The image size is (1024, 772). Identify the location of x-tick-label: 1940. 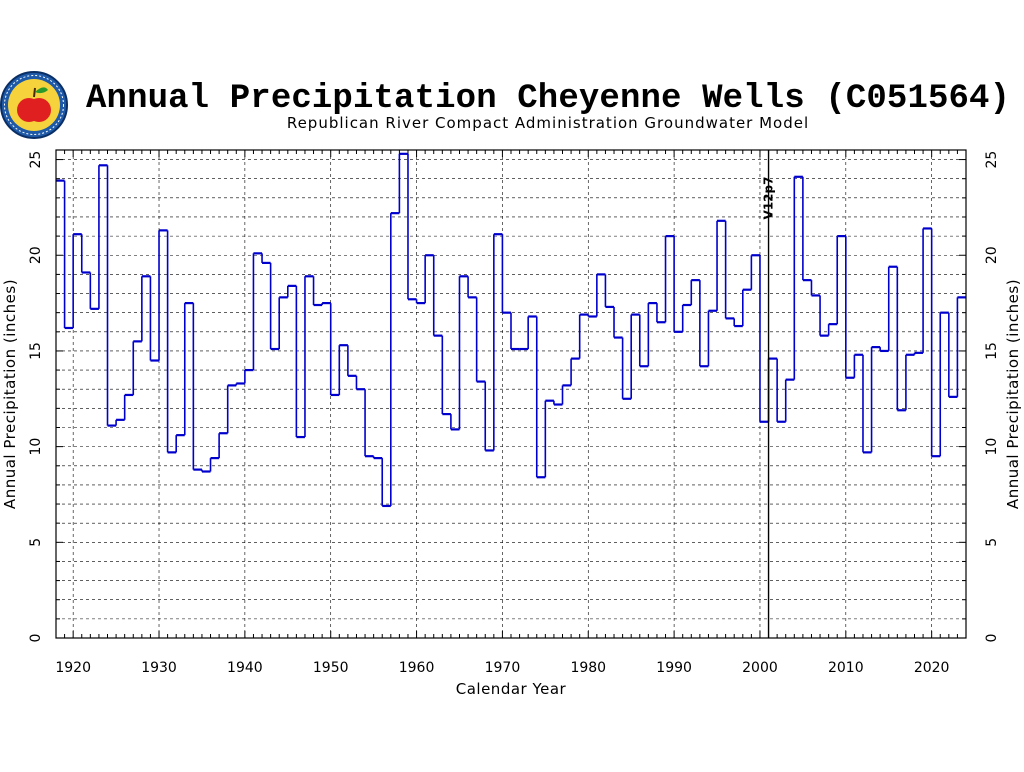
(245, 668).